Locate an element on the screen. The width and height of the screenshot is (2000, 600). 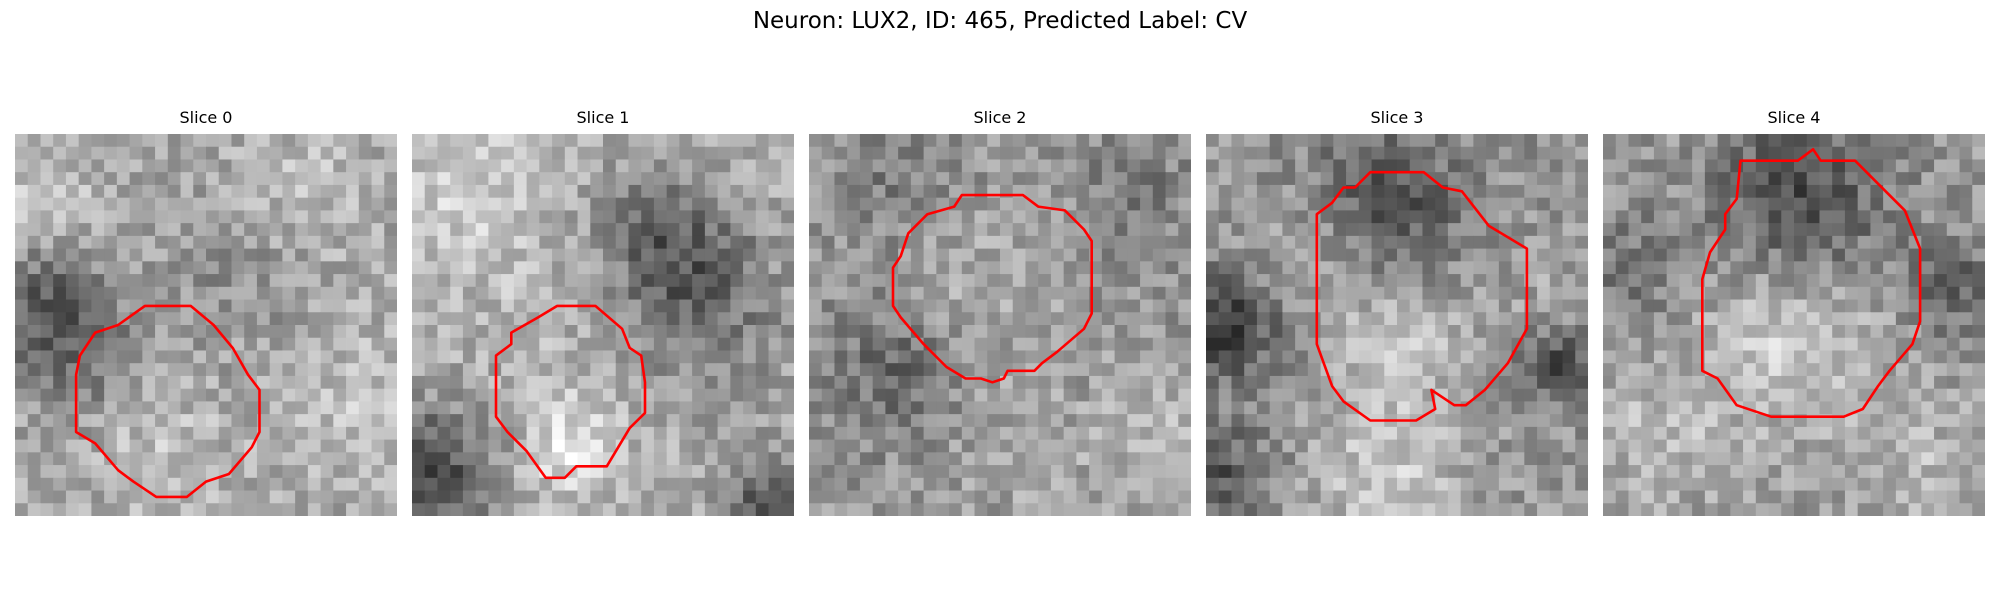
slice-panel: Slice 1 is located at coordinates (603, 312).